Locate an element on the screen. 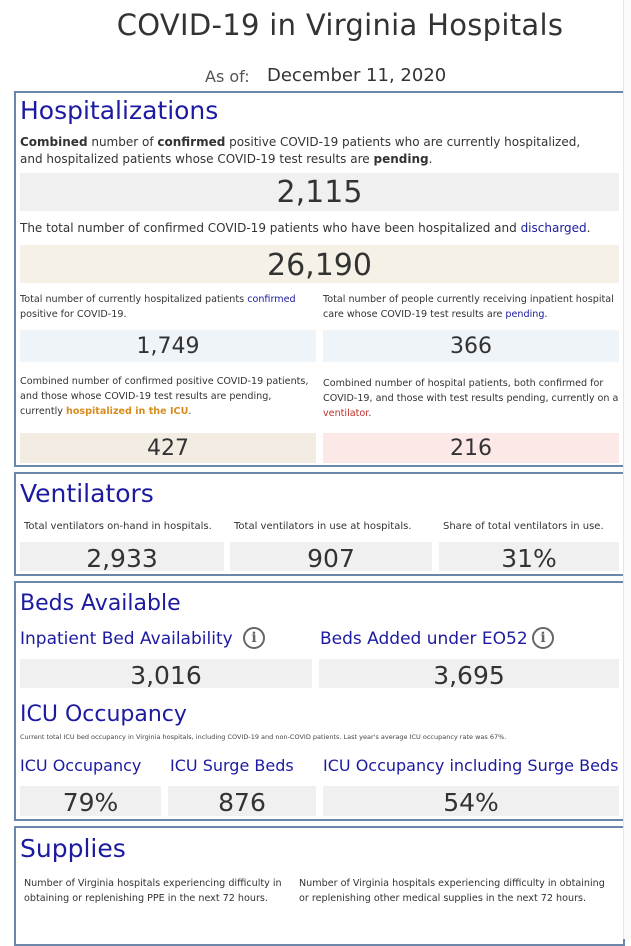 This screenshot has height=946, width=631. combined-text-c: . is located at coordinates (430, 159).